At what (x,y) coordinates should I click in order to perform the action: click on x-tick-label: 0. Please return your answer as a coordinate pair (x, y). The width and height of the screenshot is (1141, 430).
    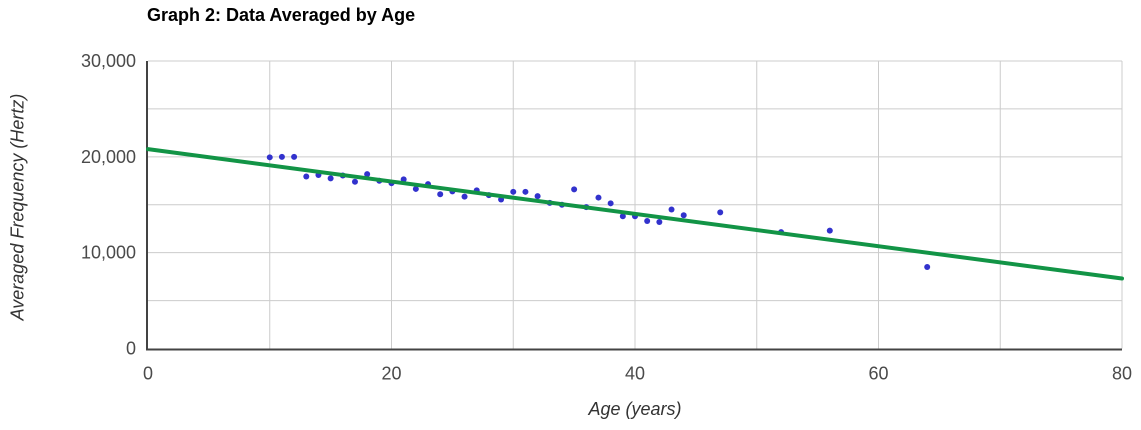
    Looking at the image, I should click on (148, 374).